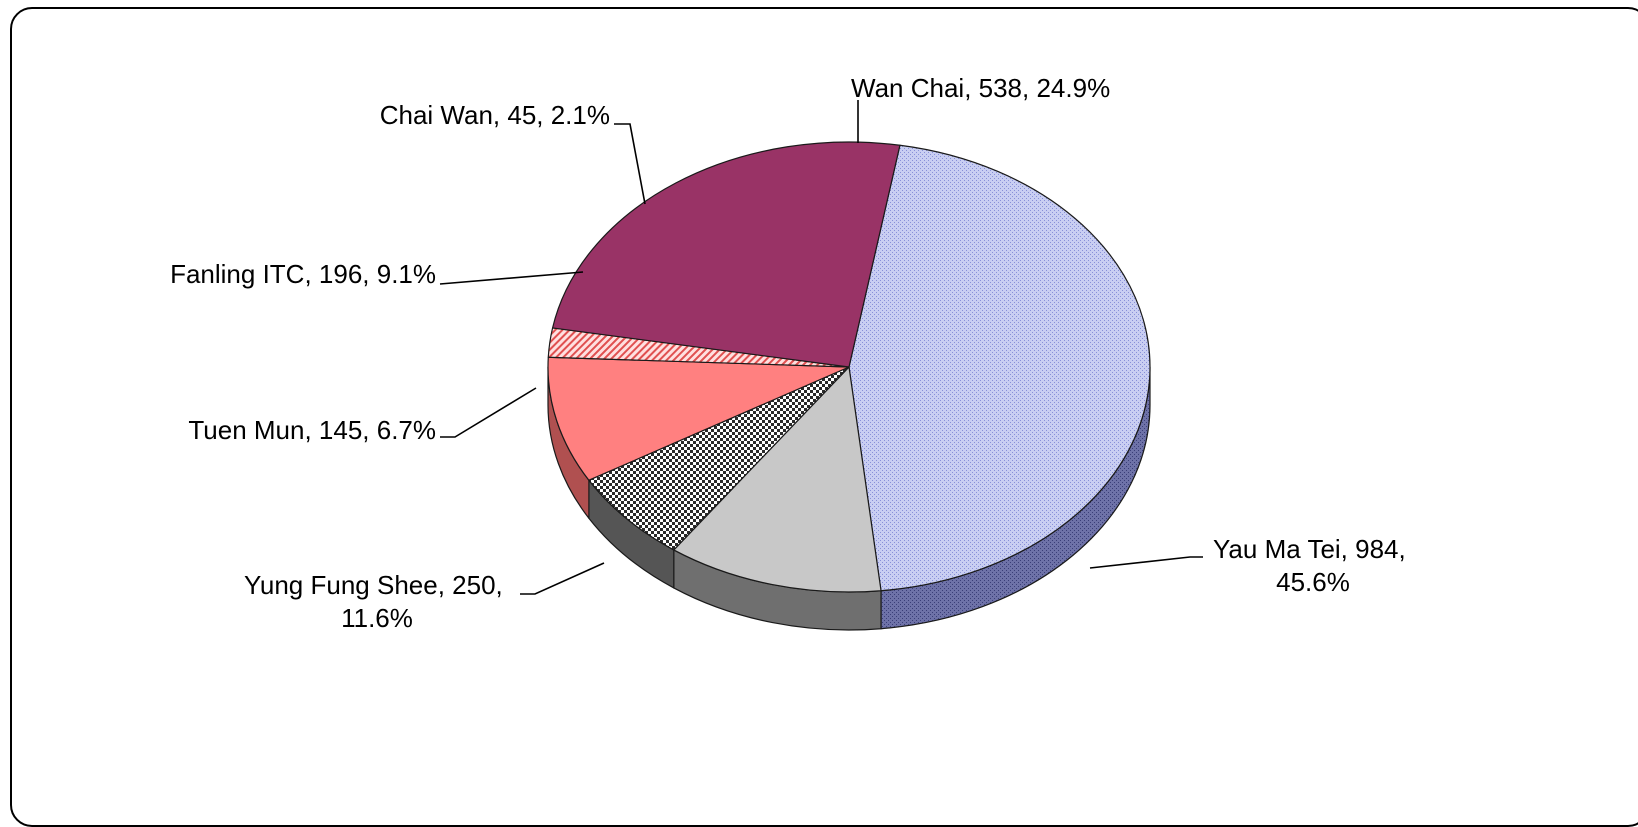  What do you see at coordinates (495, 115) in the screenshot?
I see `data-label-chai-wan: Chai Wan, 45, 2.1%` at bounding box center [495, 115].